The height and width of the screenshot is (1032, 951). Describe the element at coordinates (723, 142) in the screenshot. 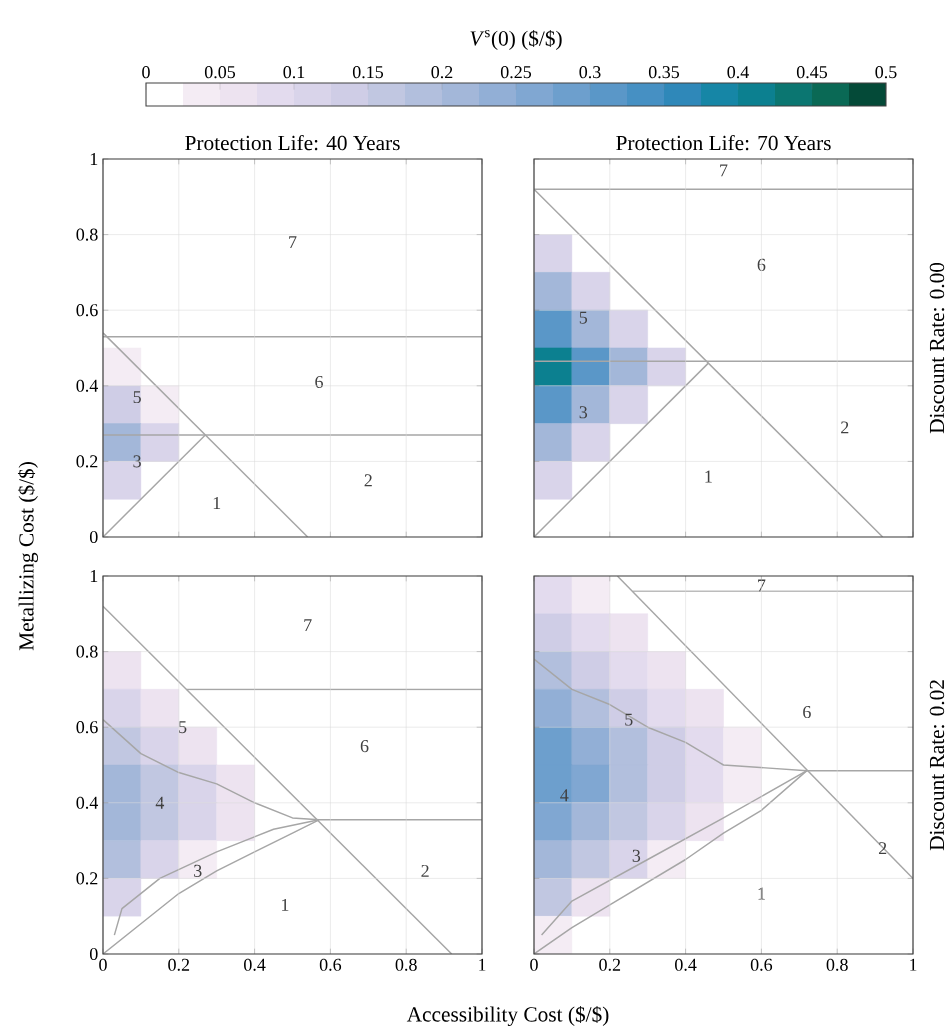

I see `chart-title: Protection Life: 70 Years` at that location.